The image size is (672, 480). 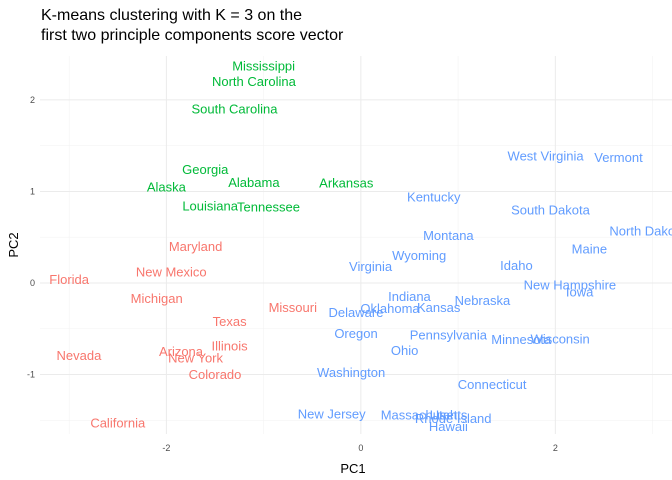 What do you see at coordinates (589, 249) in the screenshot?
I see `state-label-maine: Maine` at bounding box center [589, 249].